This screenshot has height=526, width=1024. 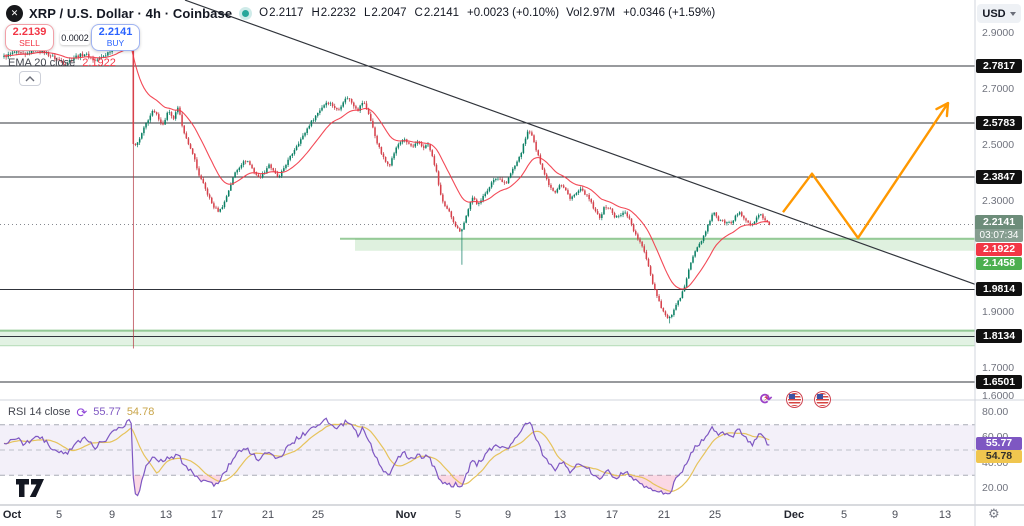 I want to click on axis-settings-gear-icon: ⚙, so click(x=994, y=514).